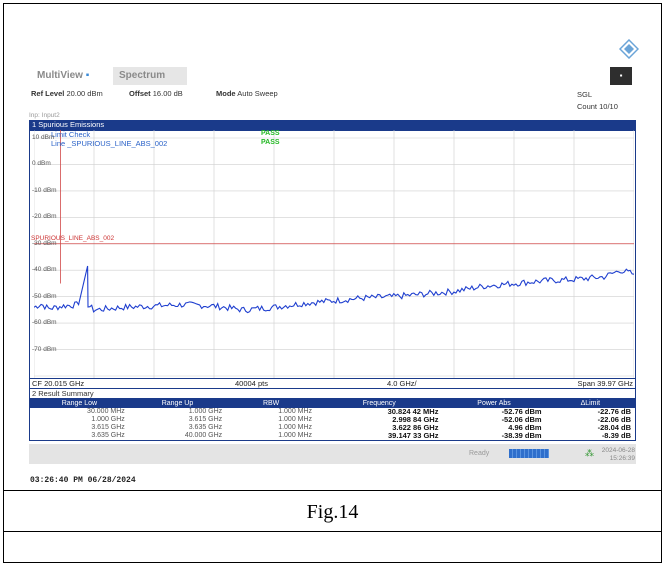 Image resolution: width=667 pixels, height=568 pixels. What do you see at coordinates (413, 435) in the screenshot?
I see `result-cell: 39.147 33 GHz` at bounding box center [413, 435].